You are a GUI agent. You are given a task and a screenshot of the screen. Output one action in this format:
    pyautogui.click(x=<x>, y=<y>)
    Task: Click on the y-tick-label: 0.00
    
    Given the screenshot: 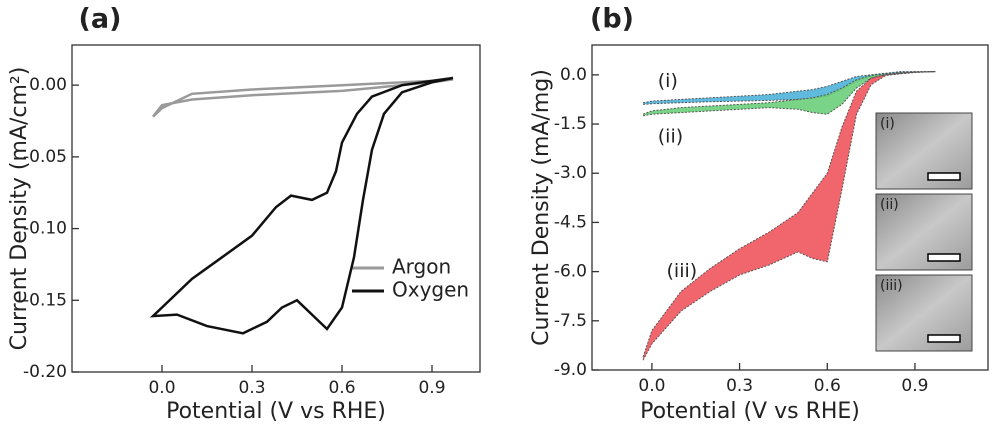 What is the action you would take?
    pyautogui.click(x=48, y=85)
    